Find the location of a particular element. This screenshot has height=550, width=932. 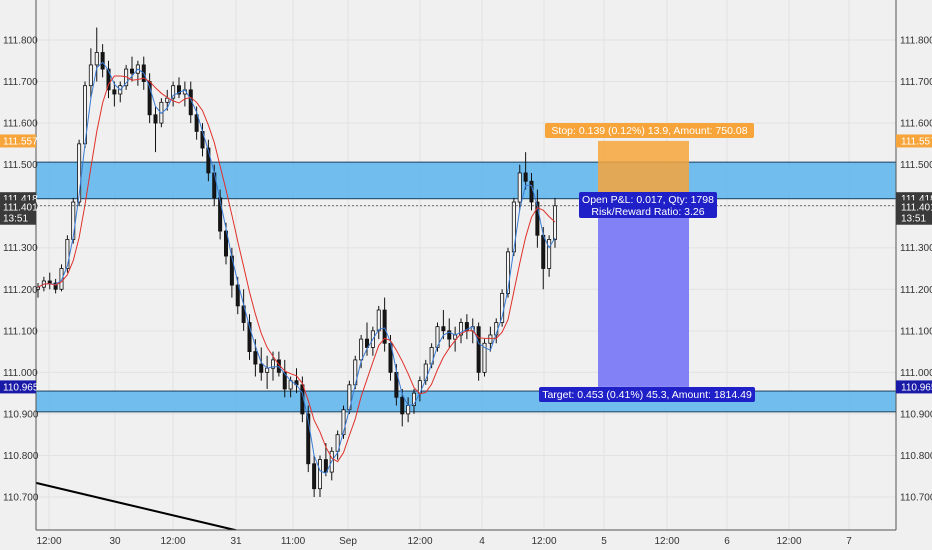

target-label is located at coordinates (647, 394).